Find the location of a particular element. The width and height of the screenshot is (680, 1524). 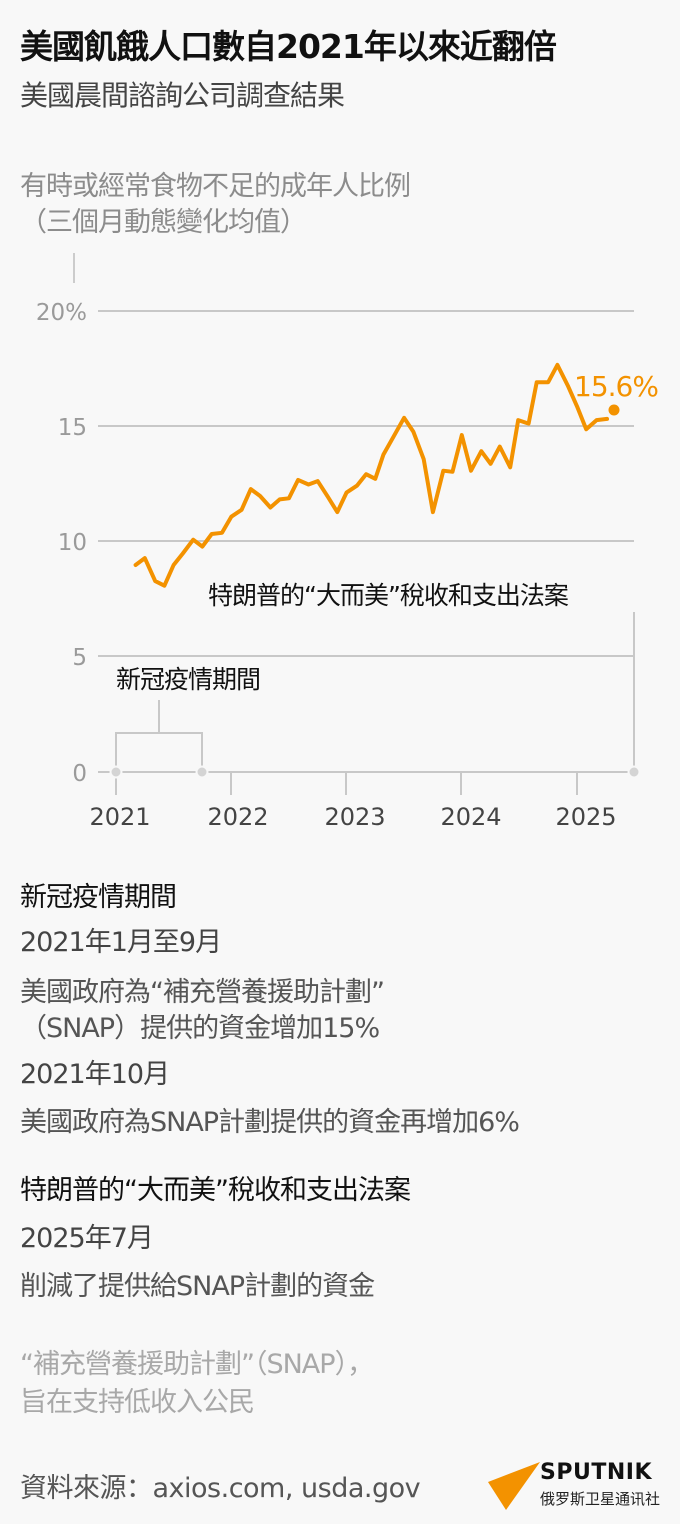

note-covid-desc1-line2: （SNAP）提供的資金增加15% is located at coordinates (200, 1028).